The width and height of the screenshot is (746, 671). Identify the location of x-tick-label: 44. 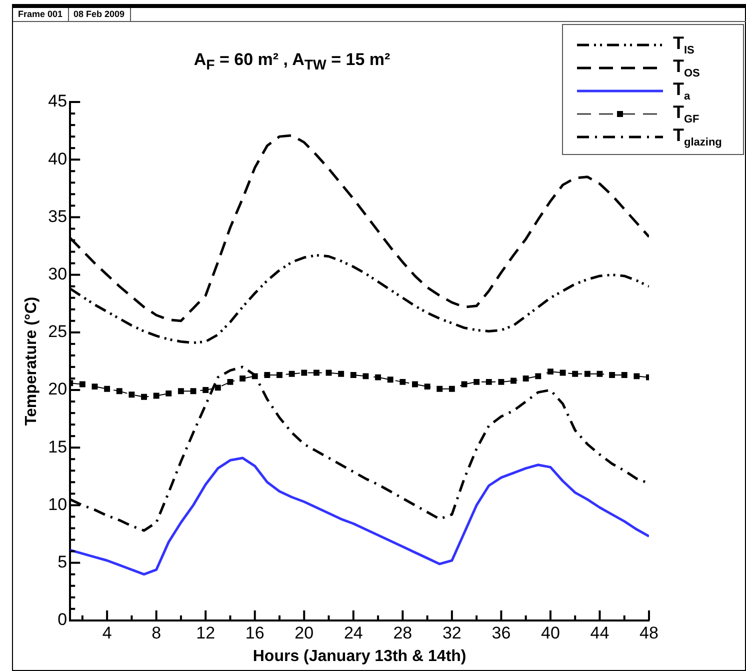
(600, 632).